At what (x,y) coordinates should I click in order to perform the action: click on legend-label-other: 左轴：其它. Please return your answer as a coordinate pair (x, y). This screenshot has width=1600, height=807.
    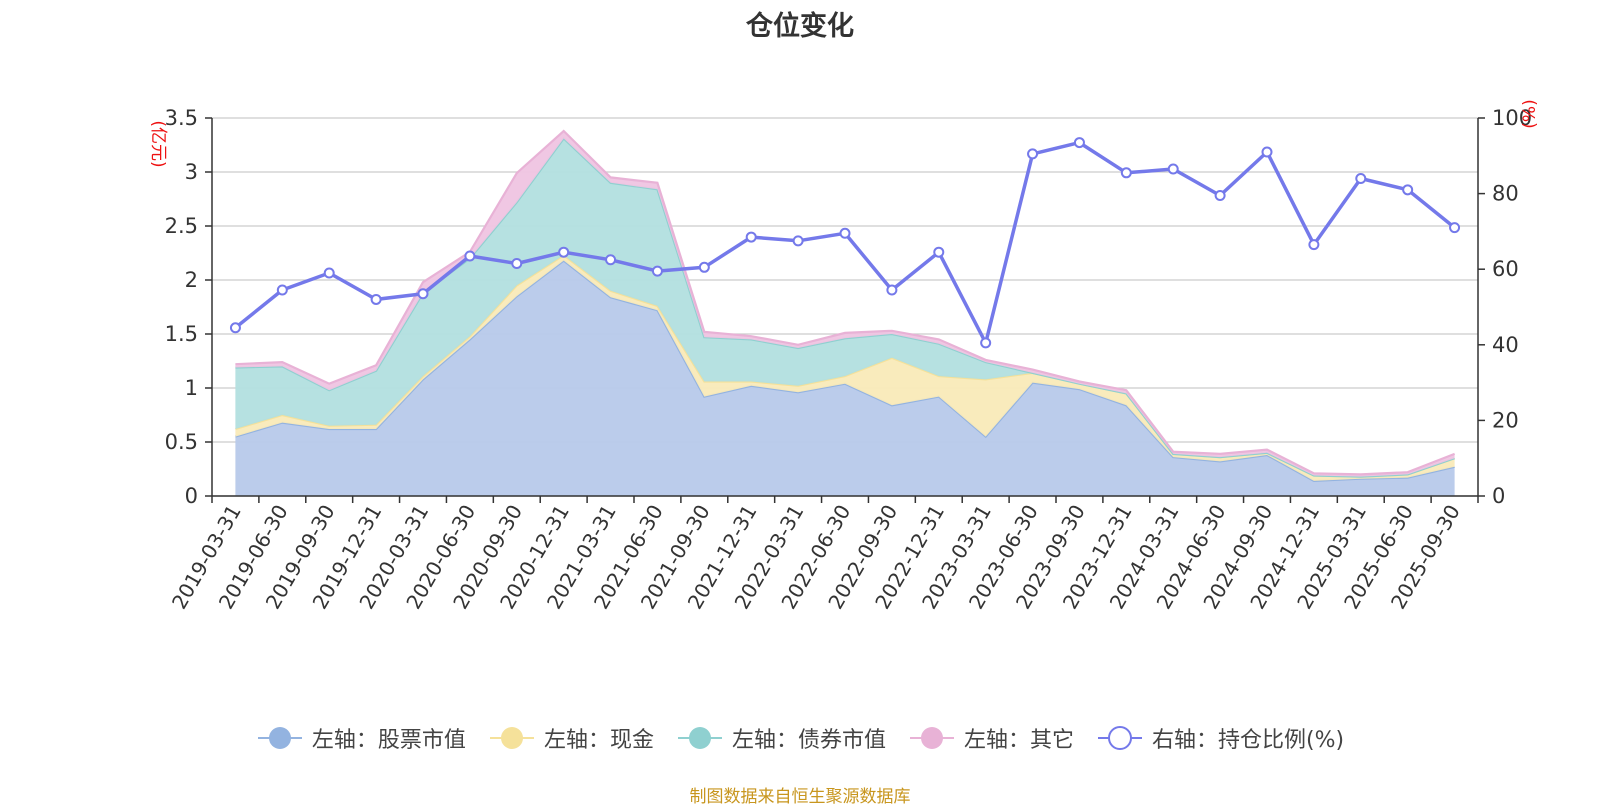
    Looking at the image, I should click on (1018, 740).